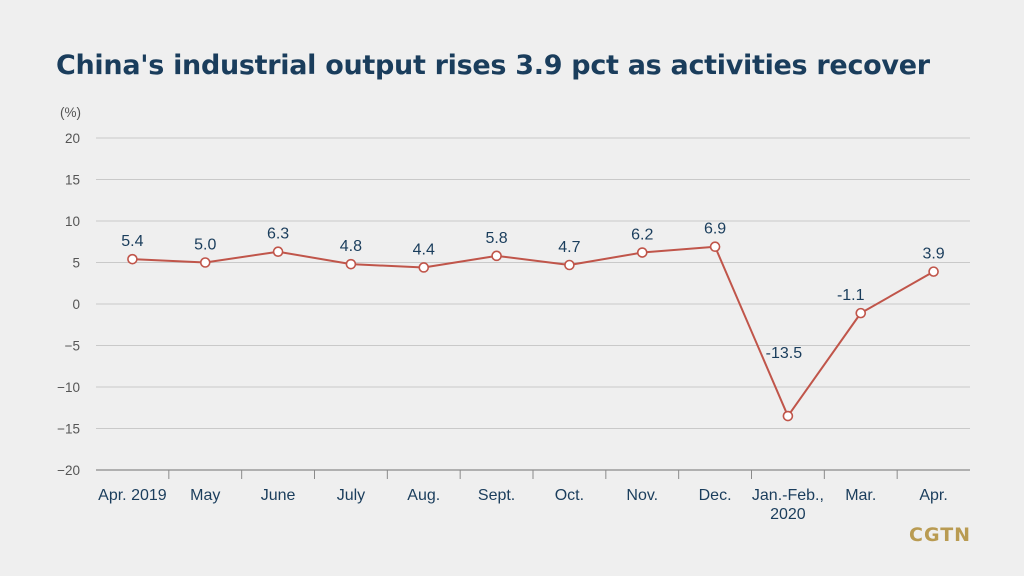  Describe the element at coordinates (496, 495) in the screenshot. I see `x-tick-label: Sept.` at that location.